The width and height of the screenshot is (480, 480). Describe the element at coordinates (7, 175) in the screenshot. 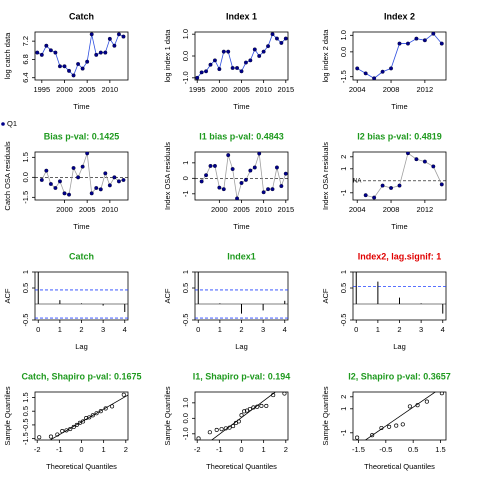

I see `y-axis-label: Catch OSA residuals` at that location.